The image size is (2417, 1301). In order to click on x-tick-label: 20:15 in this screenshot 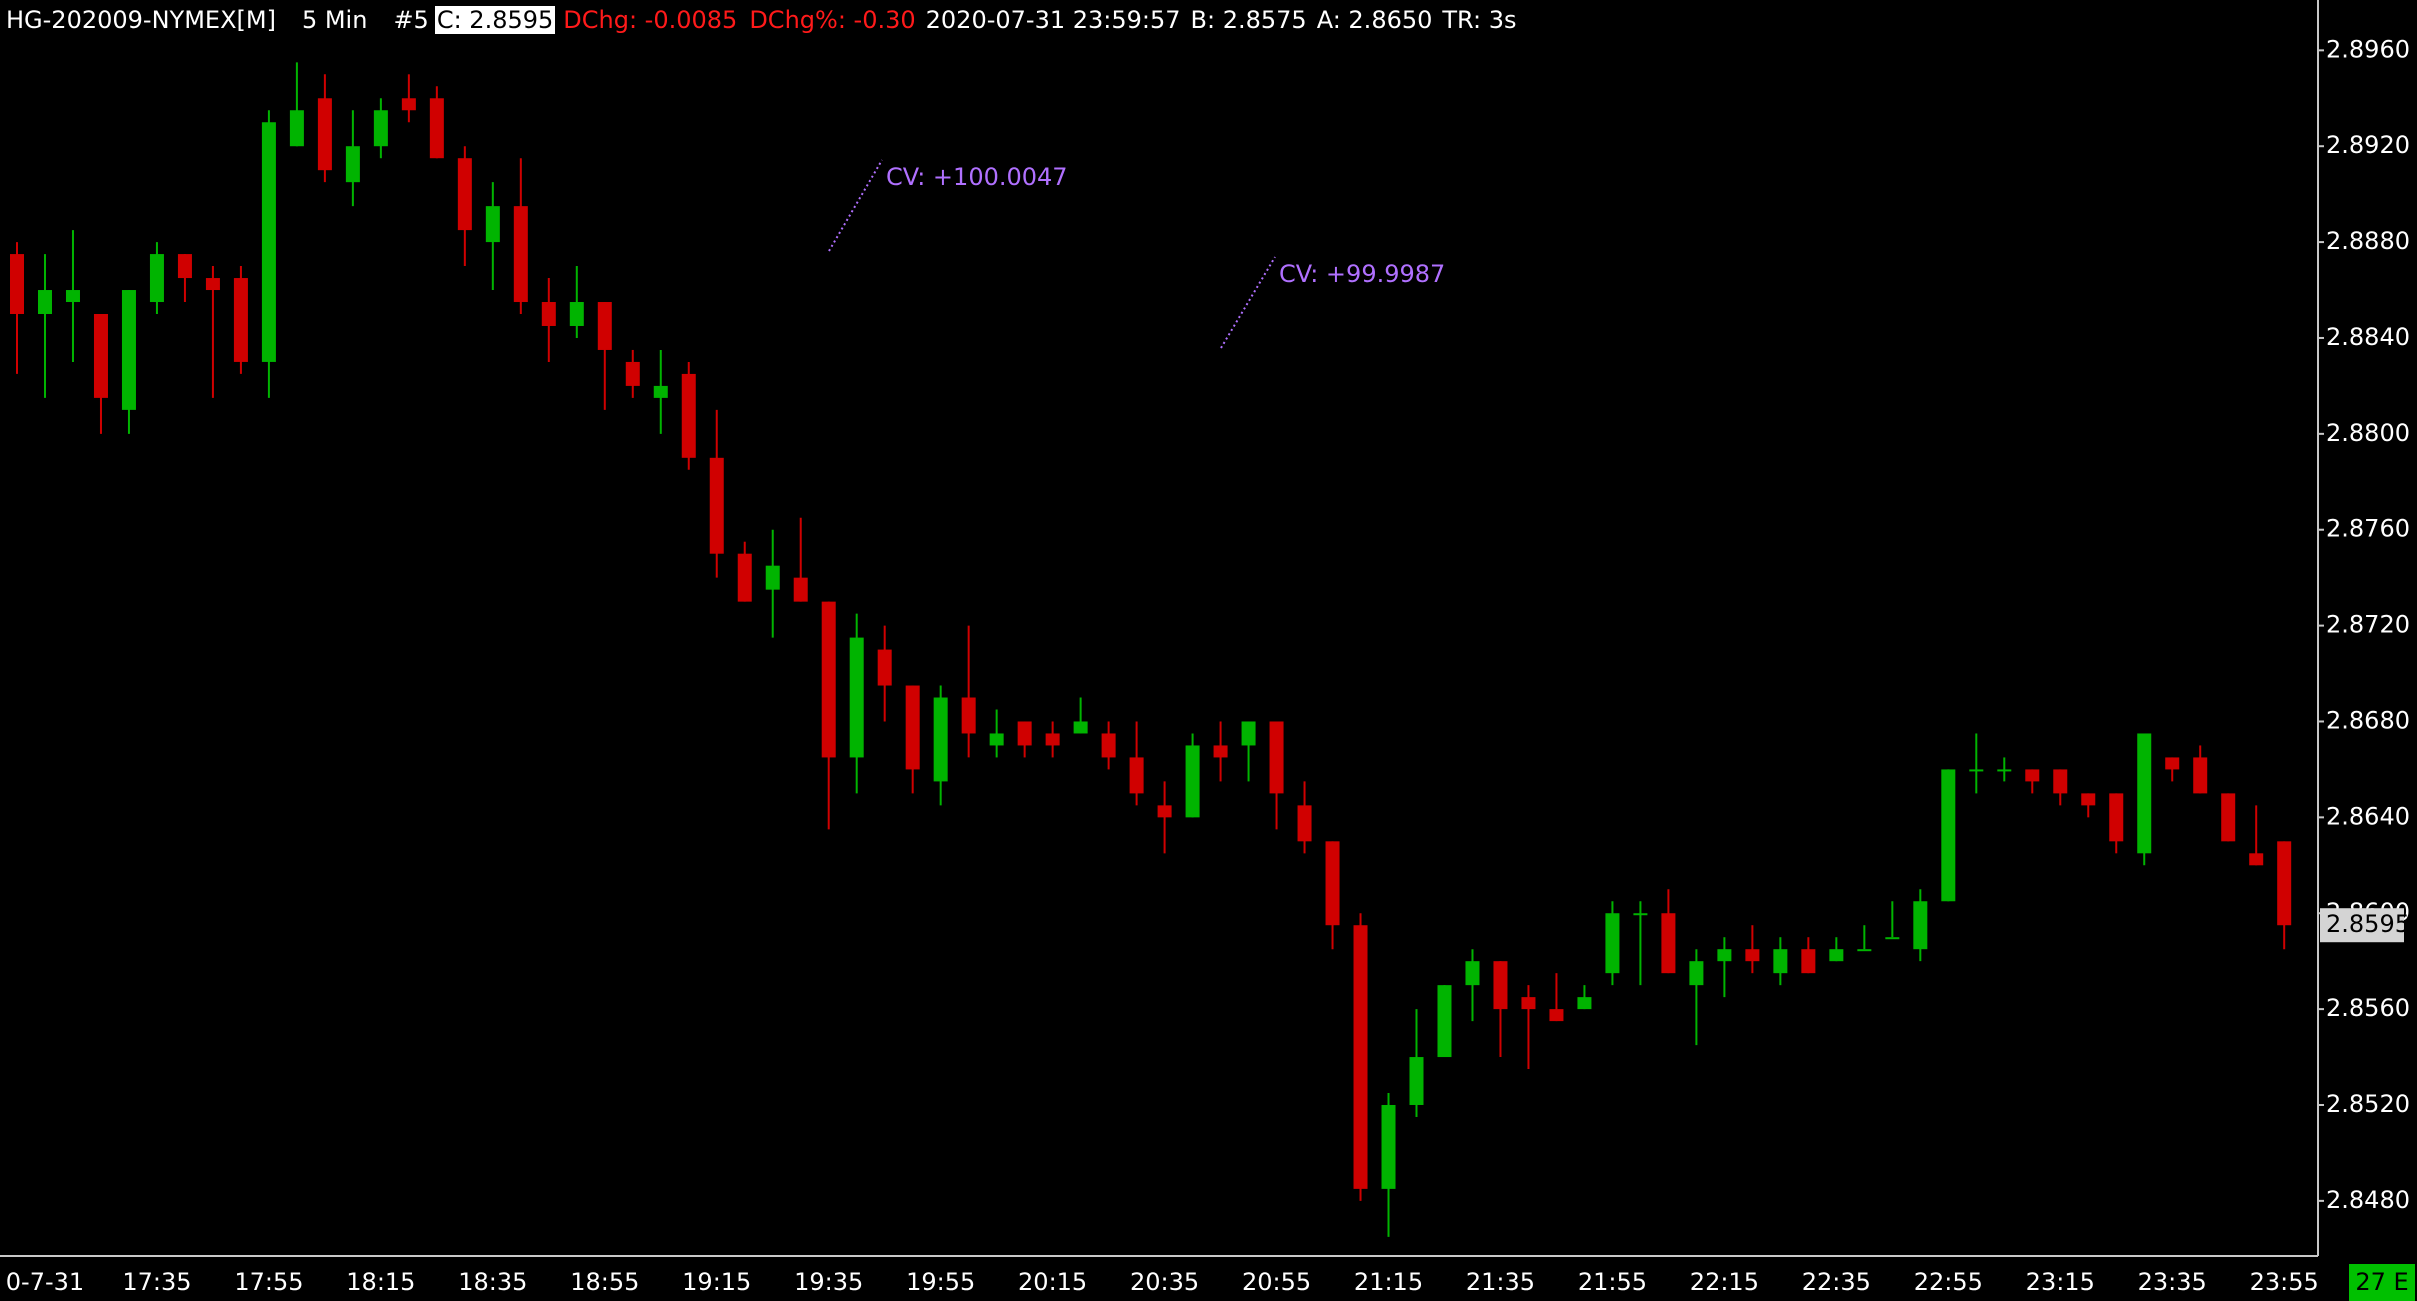, I will do `click(1052, 1282)`.